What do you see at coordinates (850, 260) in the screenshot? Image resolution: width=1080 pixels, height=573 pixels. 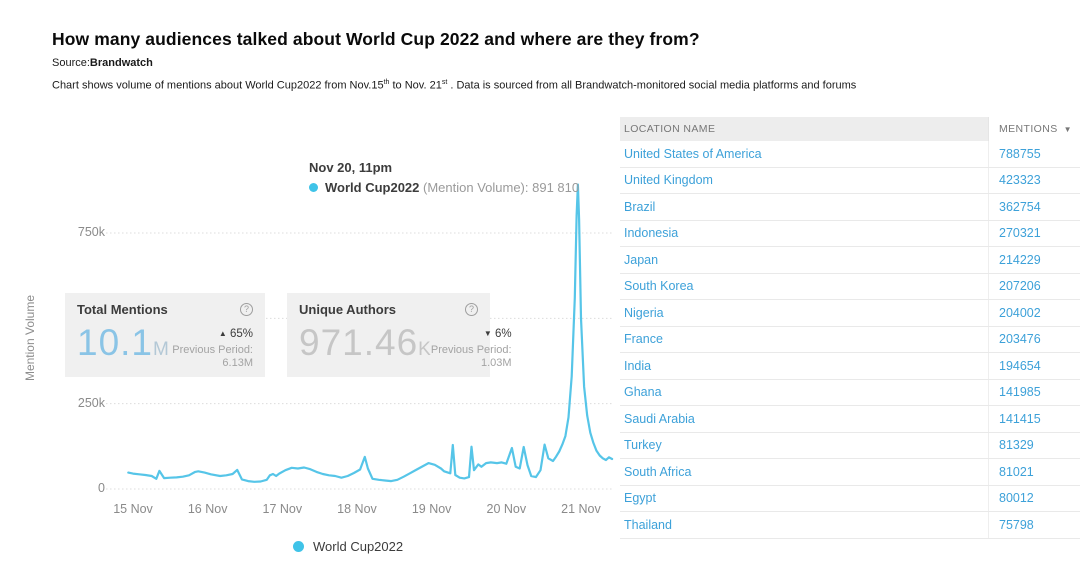 I see `table-row: Japan 214229` at bounding box center [850, 260].